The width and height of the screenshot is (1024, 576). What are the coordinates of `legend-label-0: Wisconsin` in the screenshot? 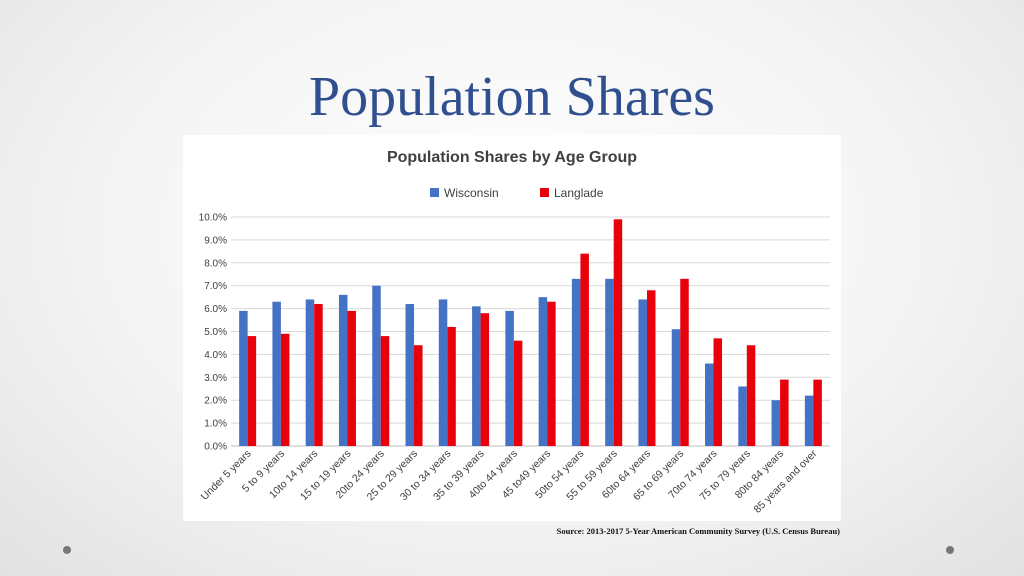 It's located at (471, 193).